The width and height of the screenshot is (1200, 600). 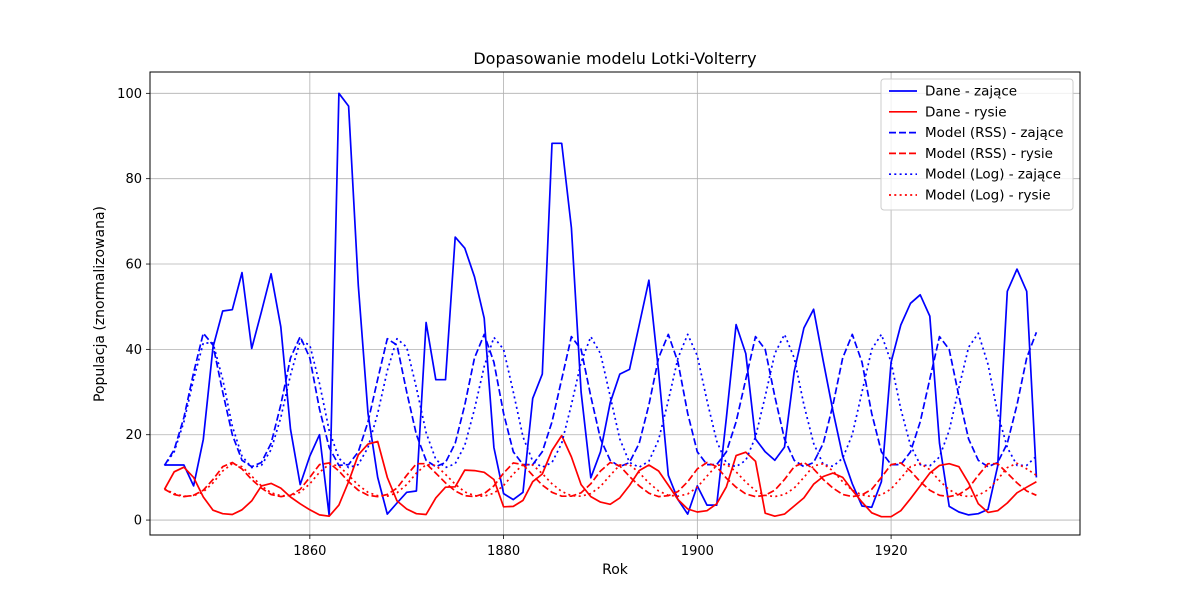 What do you see at coordinates (989, 154) in the screenshot?
I see `legend-label: Model (RSS) - rysie` at bounding box center [989, 154].